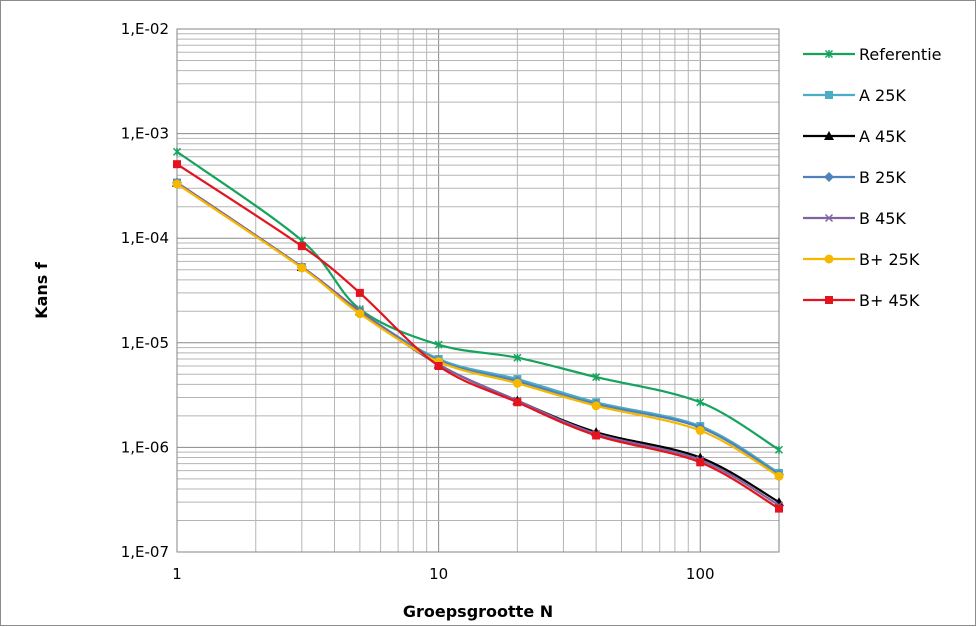 The image size is (976, 627). Describe the element at coordinates (145, 134) in the screenshot. I see `y-tick-label: 1,E-03` at that location.